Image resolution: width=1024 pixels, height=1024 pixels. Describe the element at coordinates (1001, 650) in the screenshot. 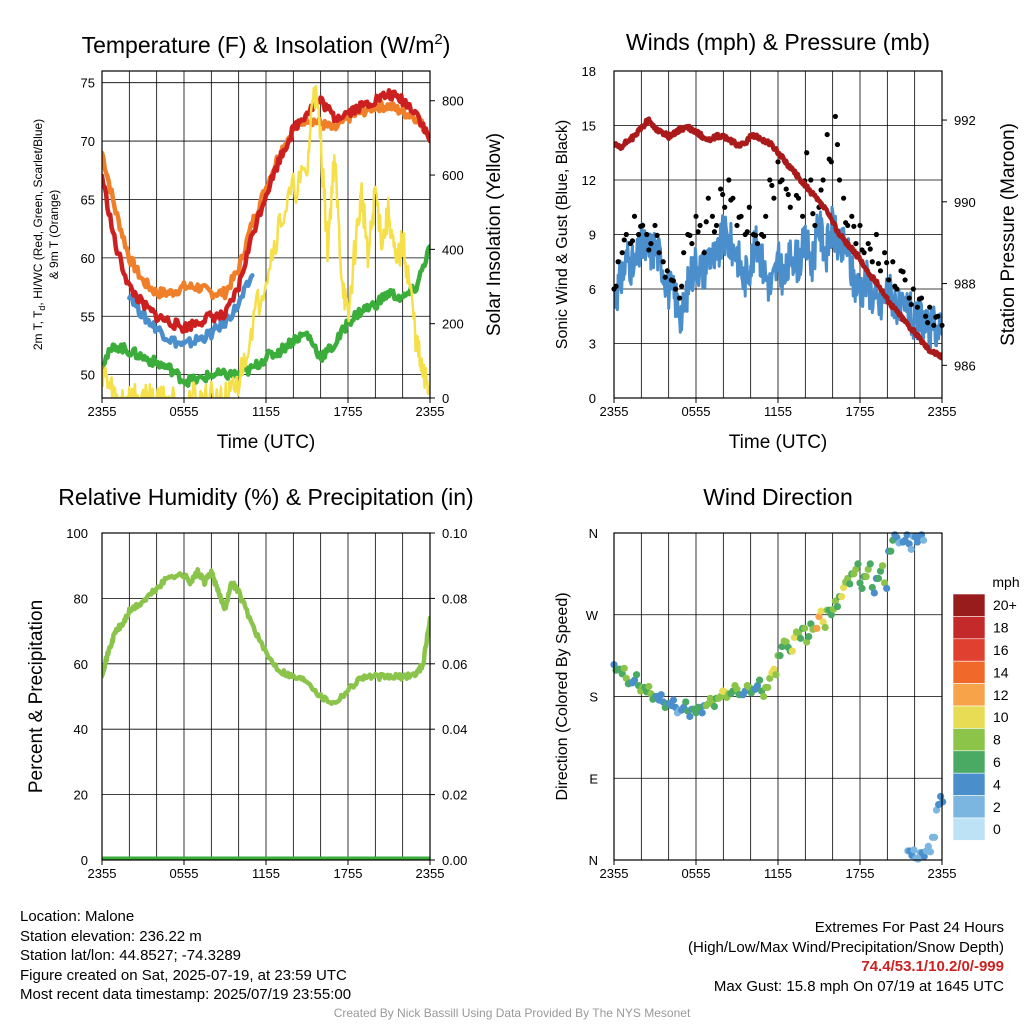

I see `colorbar-label: 16` at that location.